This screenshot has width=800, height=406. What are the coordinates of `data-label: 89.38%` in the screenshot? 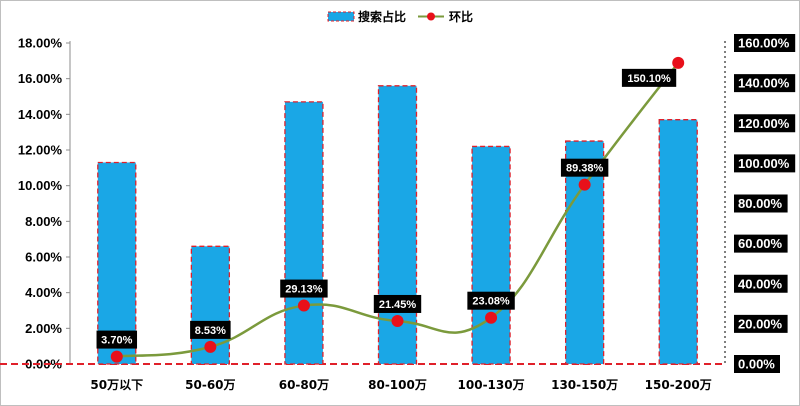 It's located at (585, 169).